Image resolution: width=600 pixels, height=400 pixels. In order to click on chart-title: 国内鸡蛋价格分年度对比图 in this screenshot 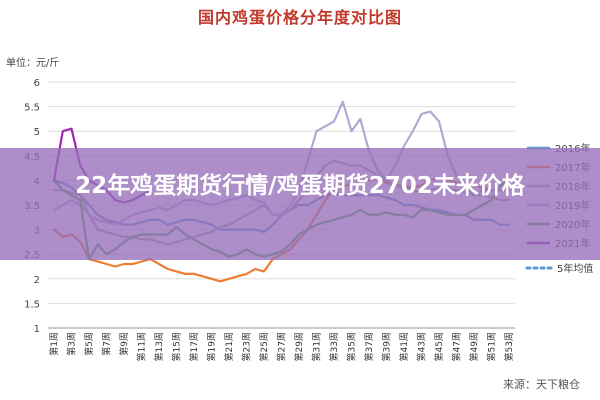, I will do `click(299, 17)`.